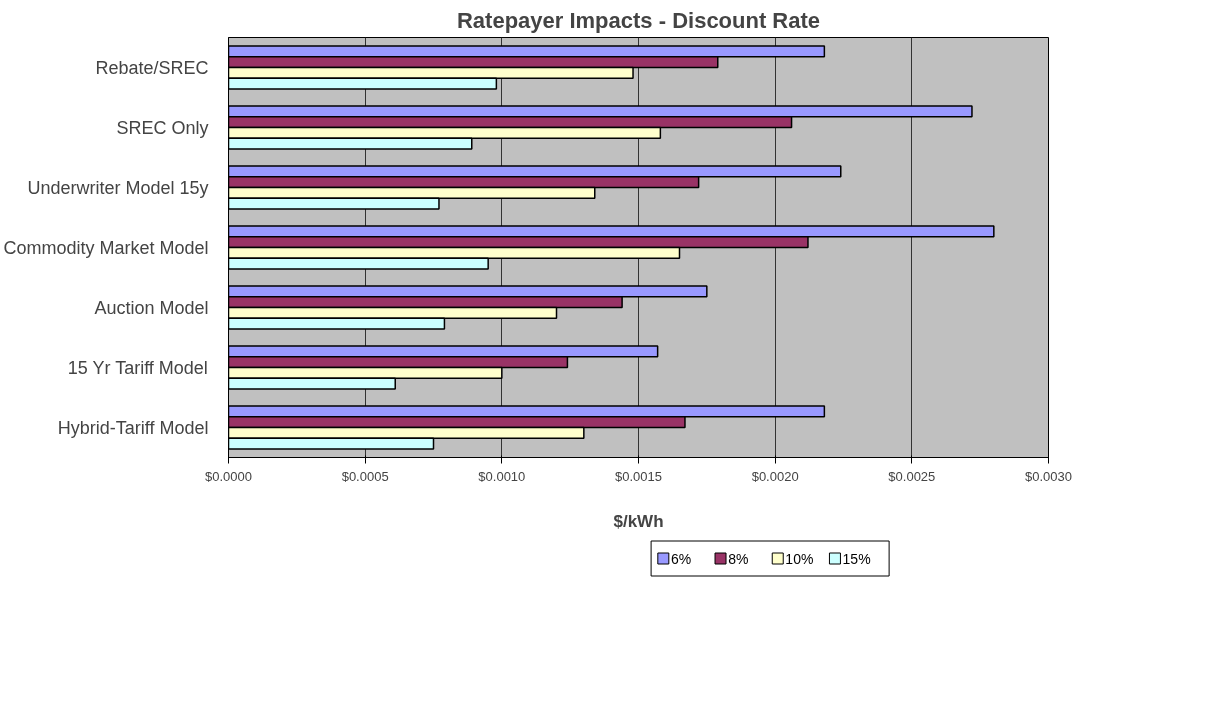 The height and width of the screenshot is (711, 1214). What do you see at coordinates (638, 20) in the screenshot?
I see `chart-title: Ratepayer Impacts - Discount Rate` at bounding box center [638, 20].